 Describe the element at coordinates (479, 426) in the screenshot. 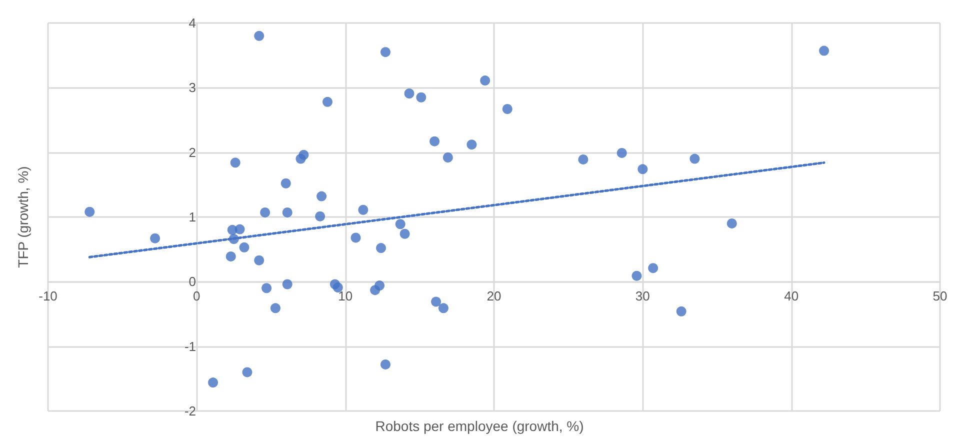

I see `x-axis-title: Robots per employee (growth, %)` at that location.